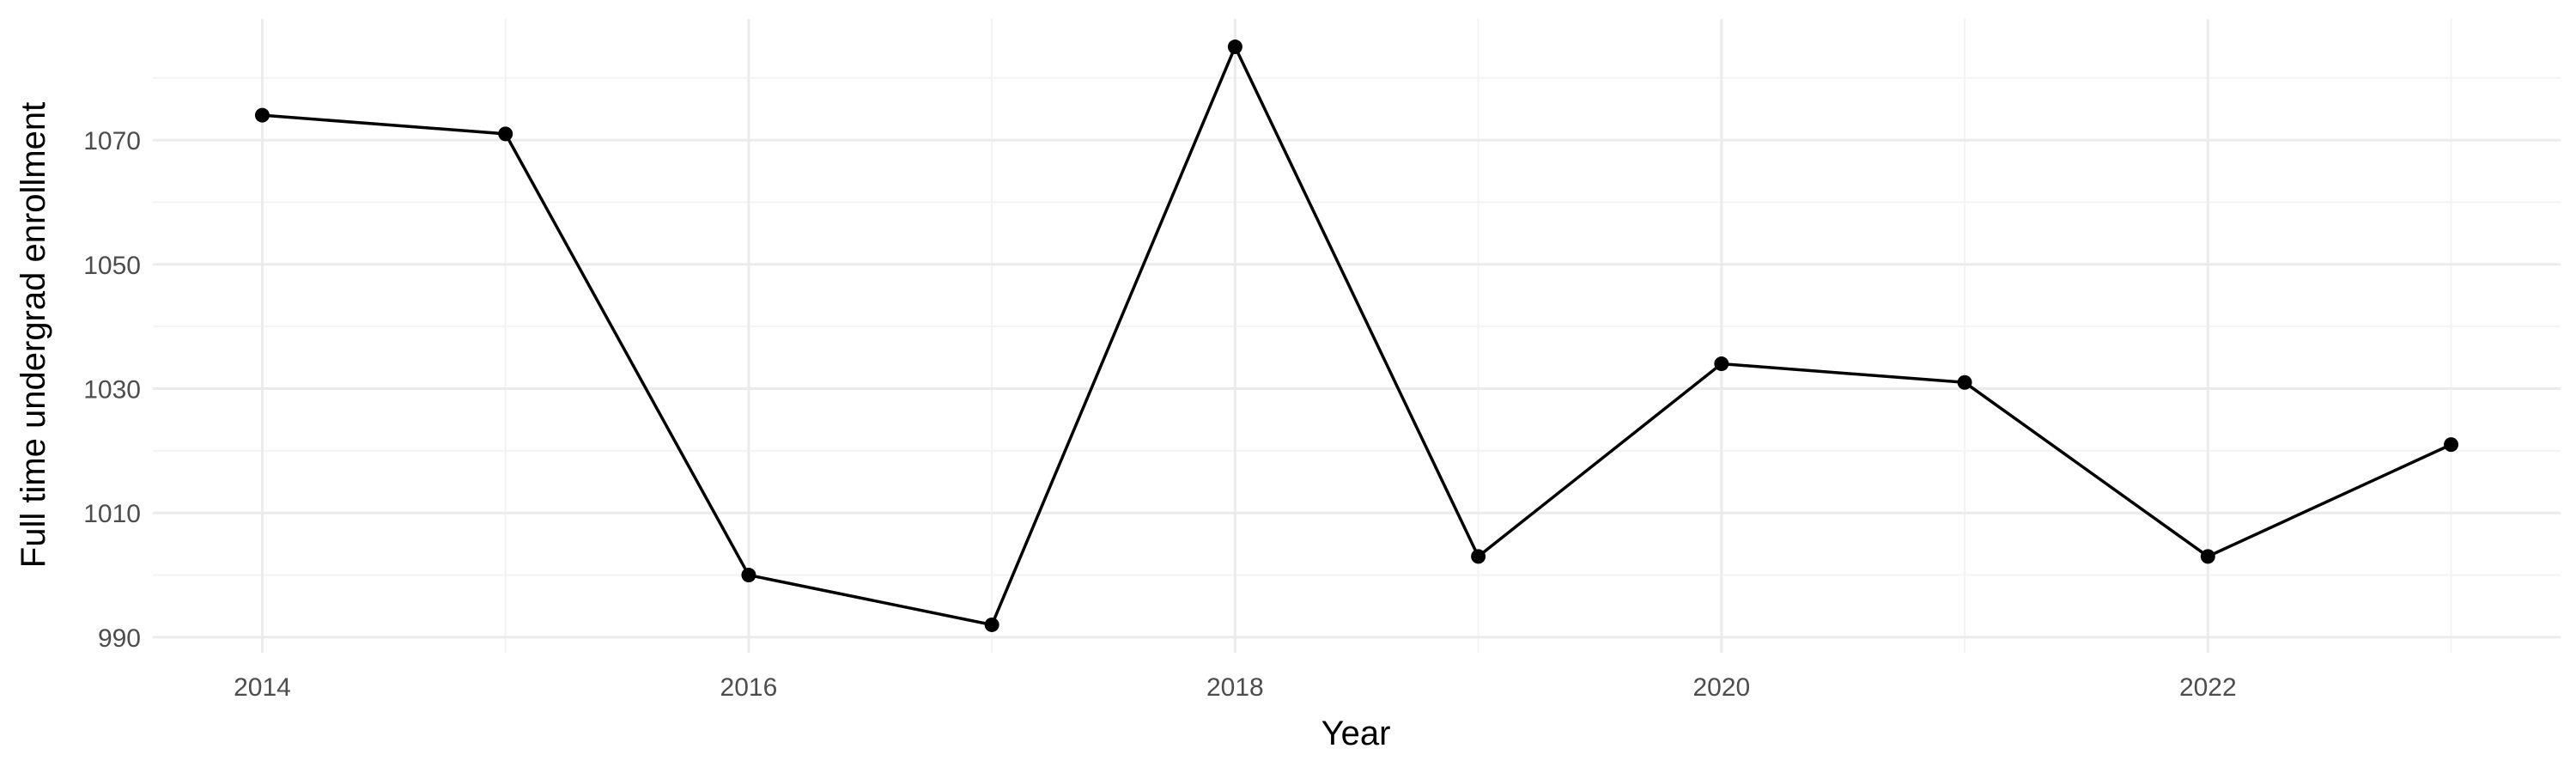 This screenshot has width=2576, height=773. What do you see at coordinates (1356, 733) in the screenshot?
I see `x-axis-title: Year` at bounding box center [1356, 733].